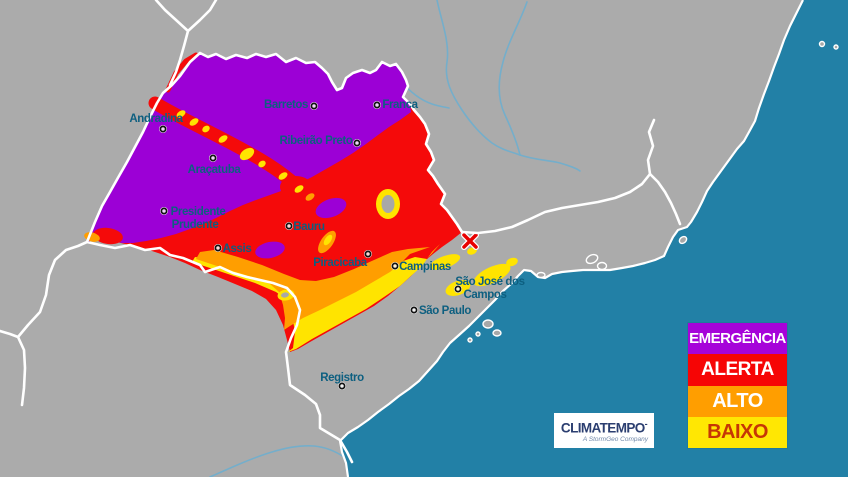 The width and height of the screenshot is (848, 477). What do you see at coordinates (425, 267) in the screenshot?
I see `city-label-campinas: Campinas` at bounding box center [425, 267].